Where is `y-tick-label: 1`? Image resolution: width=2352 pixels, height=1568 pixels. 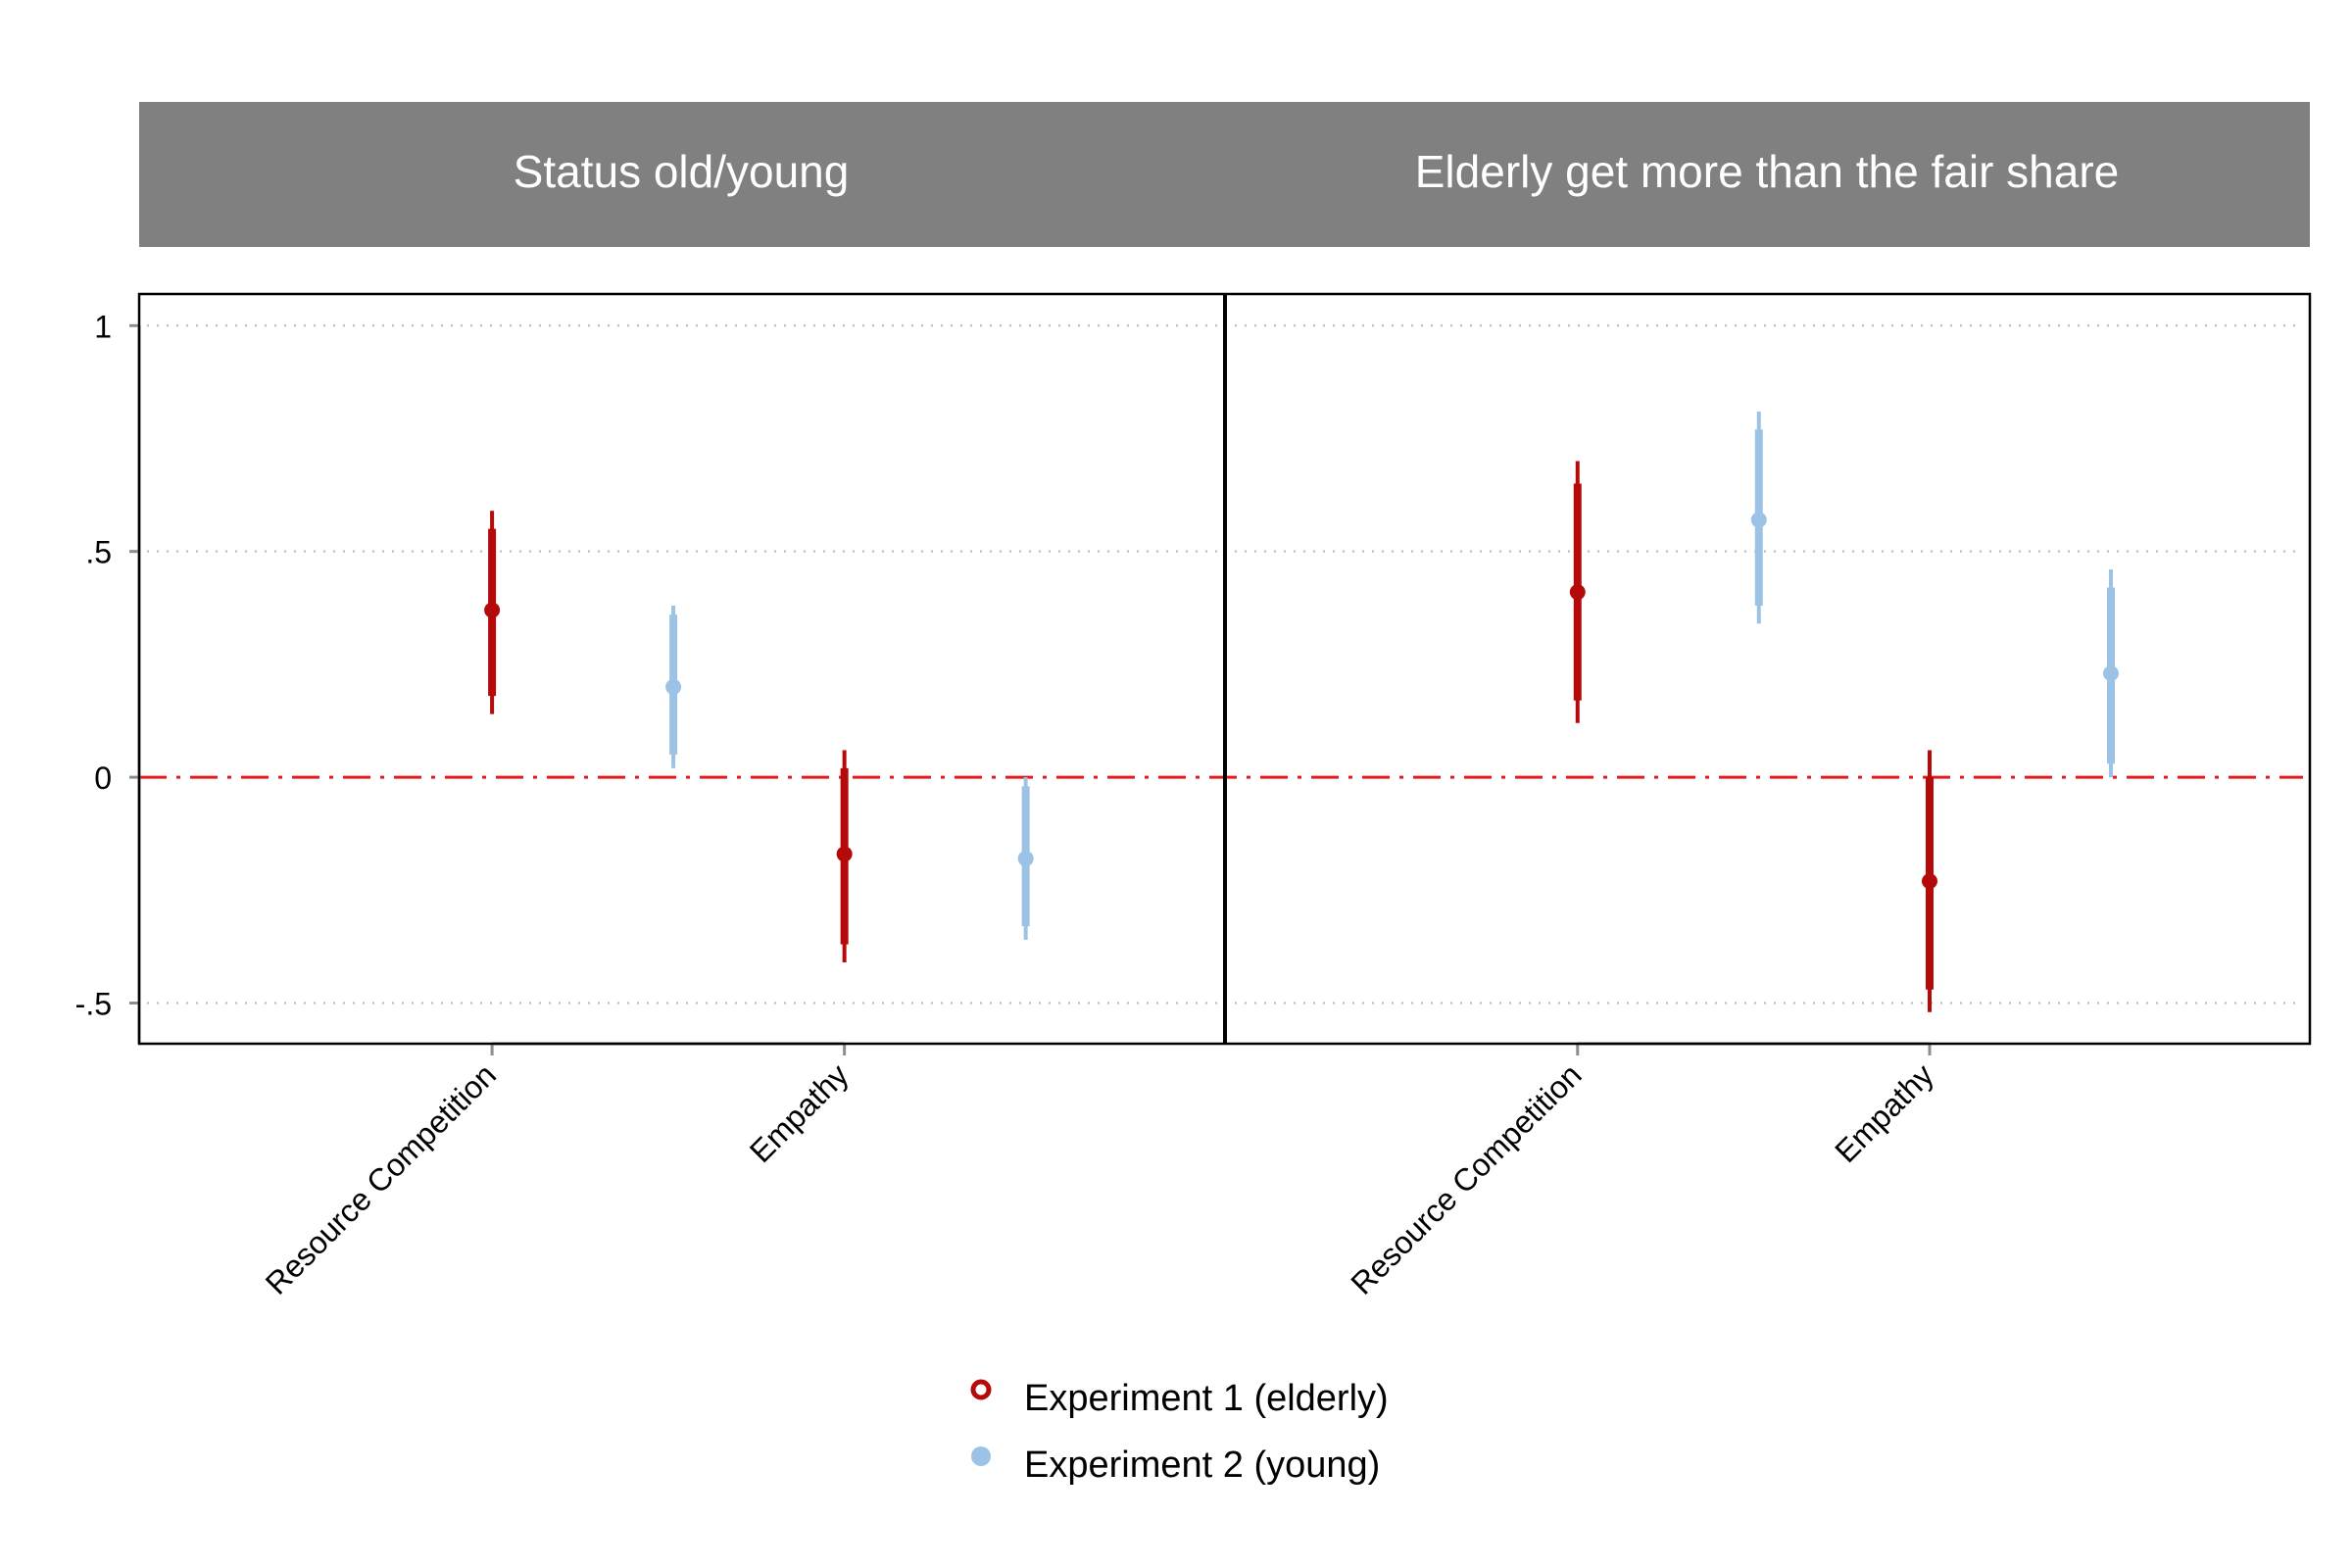 y-tick-label: 1 is located at coordinates (103, 326).